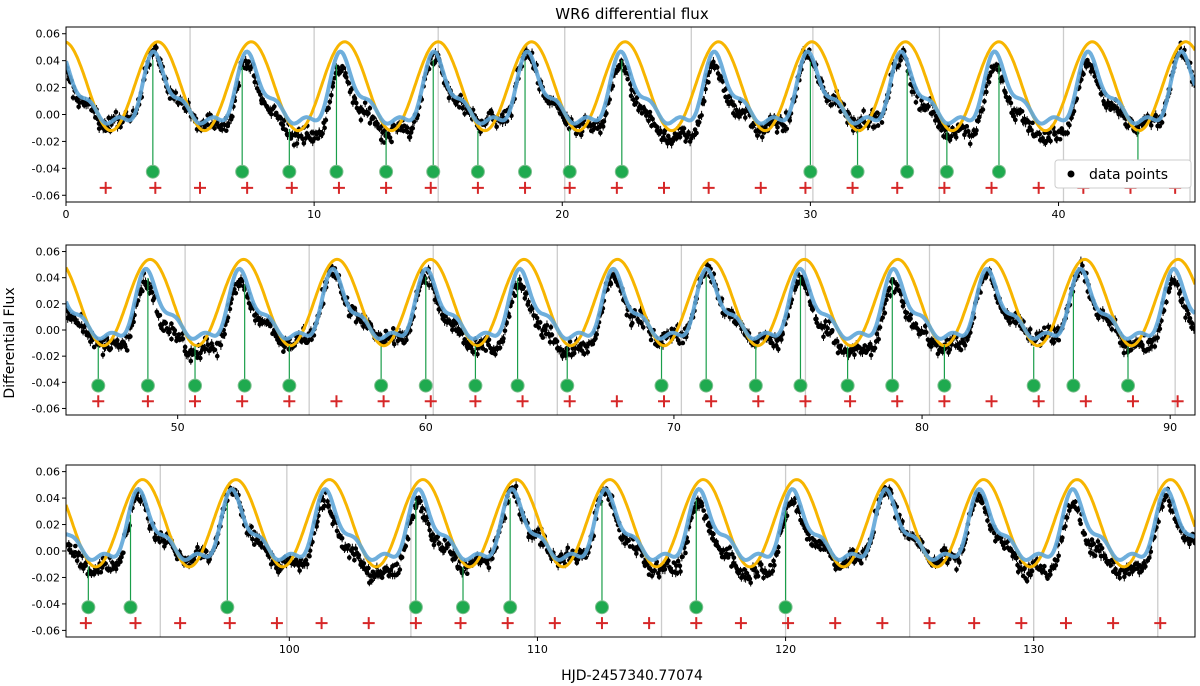 The width and height of the screenshot is (1200, 686). What do you see at coordinates (48, 252) in the screenshot?
I see `y-tick-label: 0.06` at bounding box center [48, 252].